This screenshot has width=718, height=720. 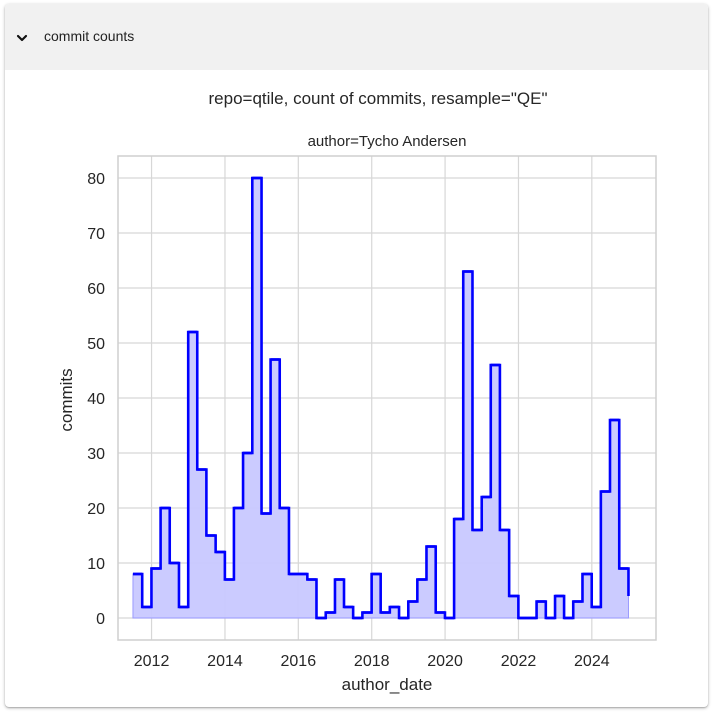 I want to click on x-tick-label: 2016, so click(x=299, y=661).